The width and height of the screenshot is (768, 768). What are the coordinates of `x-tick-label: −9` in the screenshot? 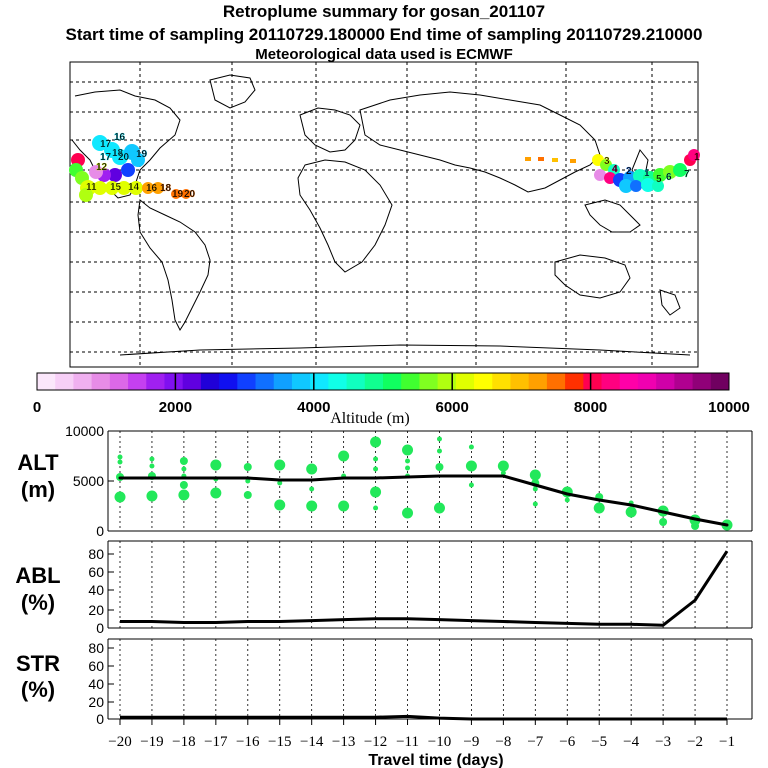 It's located at (471, 742).